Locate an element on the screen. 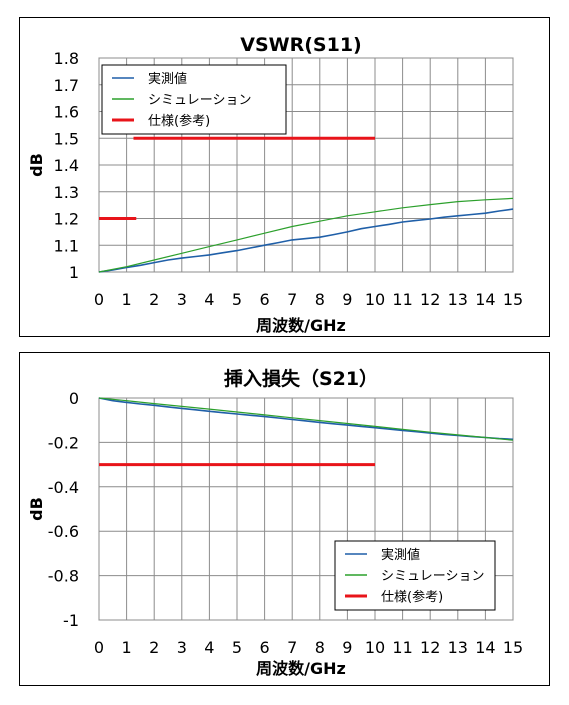 The image size is (569, 705). y-tick-label: -0.8 is located at coordinates (63, 576).